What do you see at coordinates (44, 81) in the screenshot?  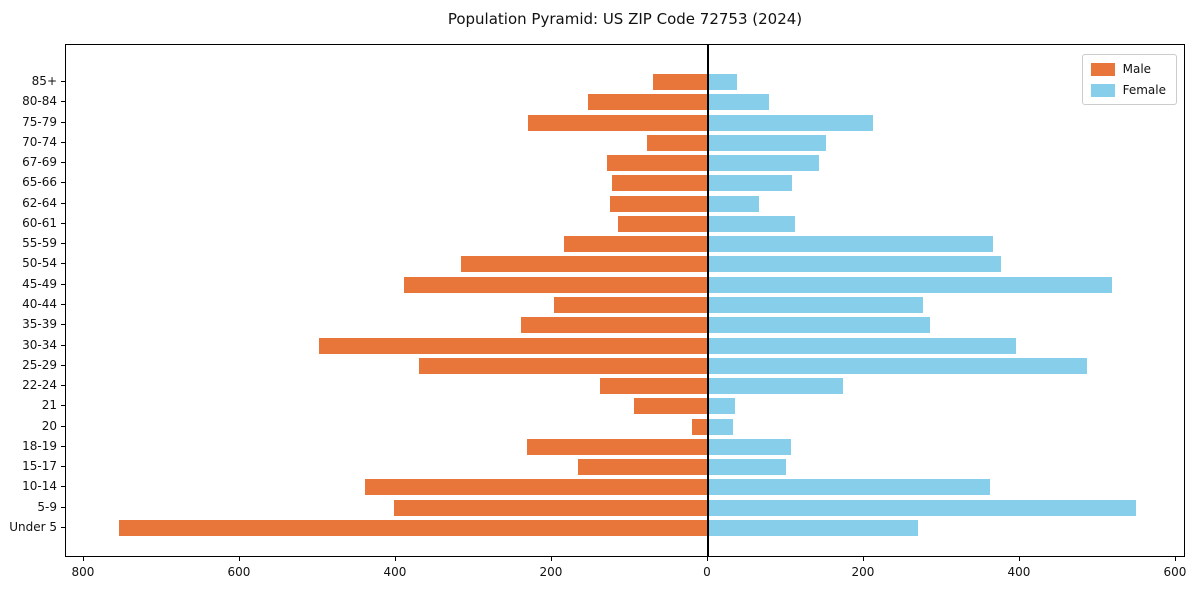 I see `y-tick-label: 85+` at bounding box center [44, 81].